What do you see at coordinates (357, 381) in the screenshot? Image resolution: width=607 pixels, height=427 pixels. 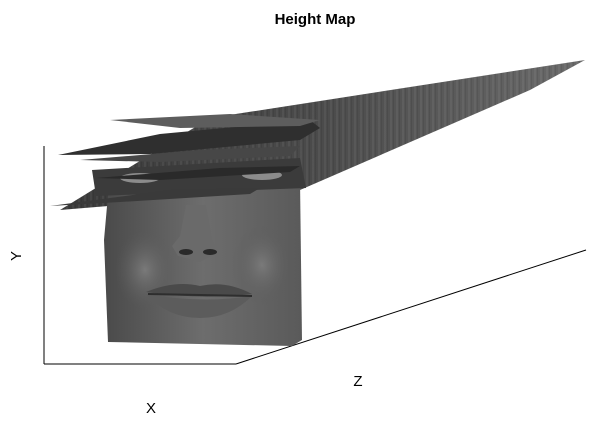 I see `z-axis-label: Z` at bounding box center [357, 381].